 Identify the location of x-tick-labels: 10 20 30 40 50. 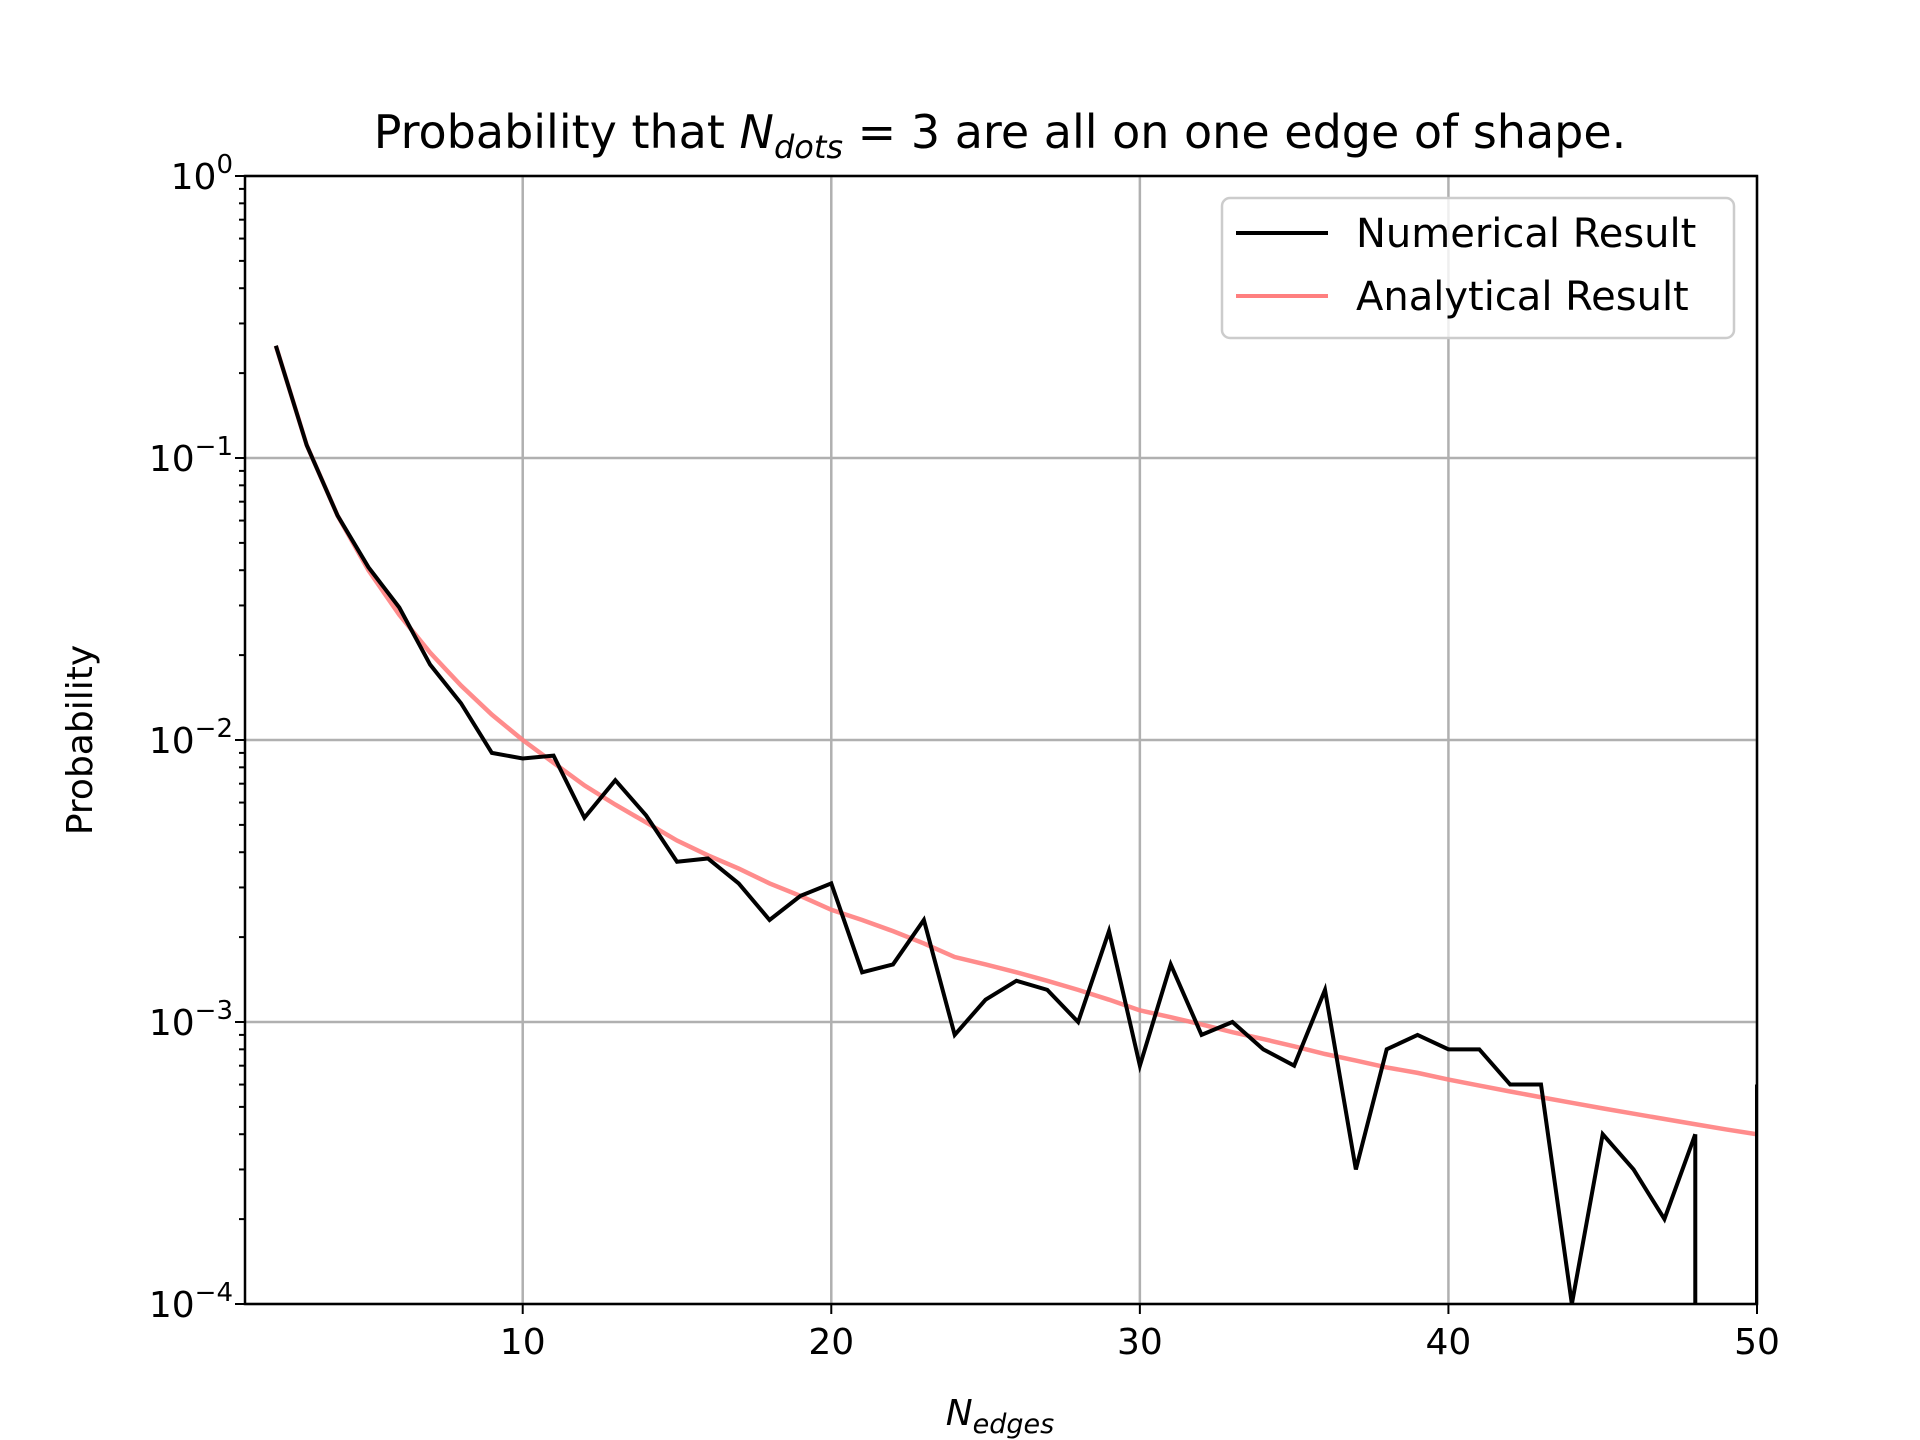
(1140, 1342).